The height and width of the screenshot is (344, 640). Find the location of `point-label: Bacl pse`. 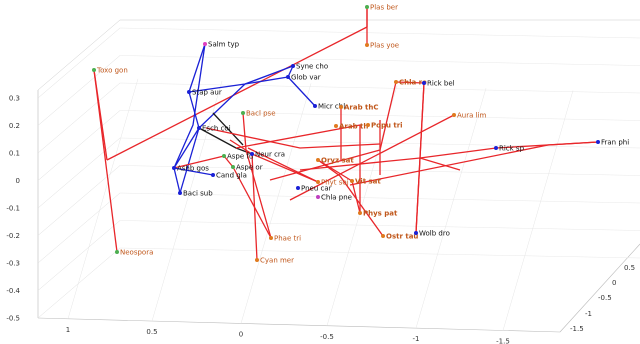

point-label: Bacl pse is located at coordinates (261, 114).